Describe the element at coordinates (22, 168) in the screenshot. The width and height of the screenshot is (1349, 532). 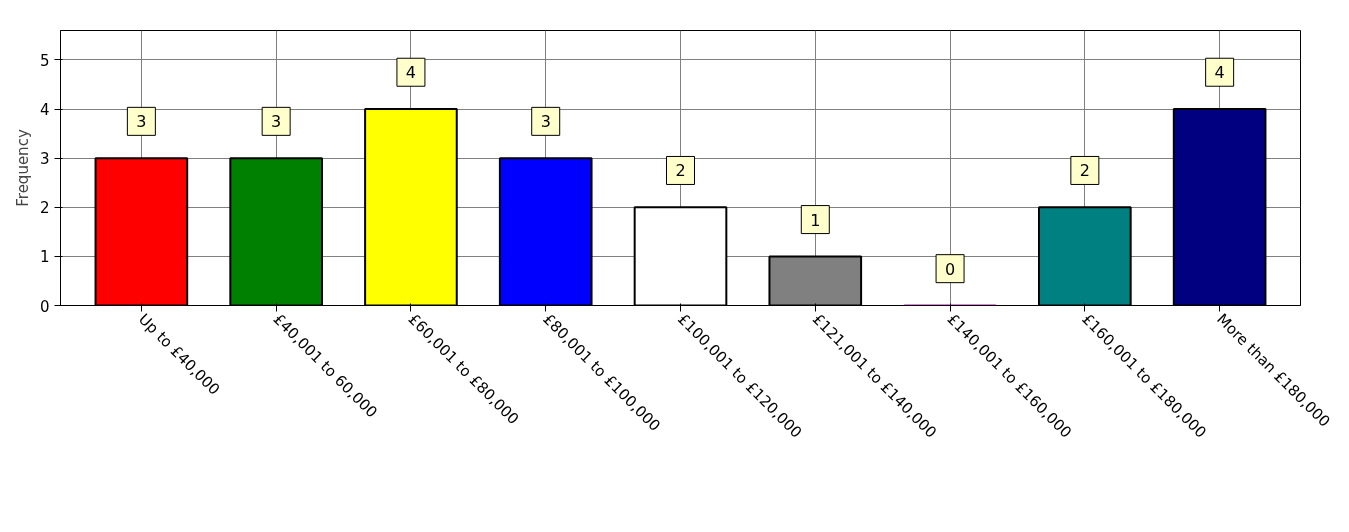
I see `y-axis-title: Frequency` at that location.